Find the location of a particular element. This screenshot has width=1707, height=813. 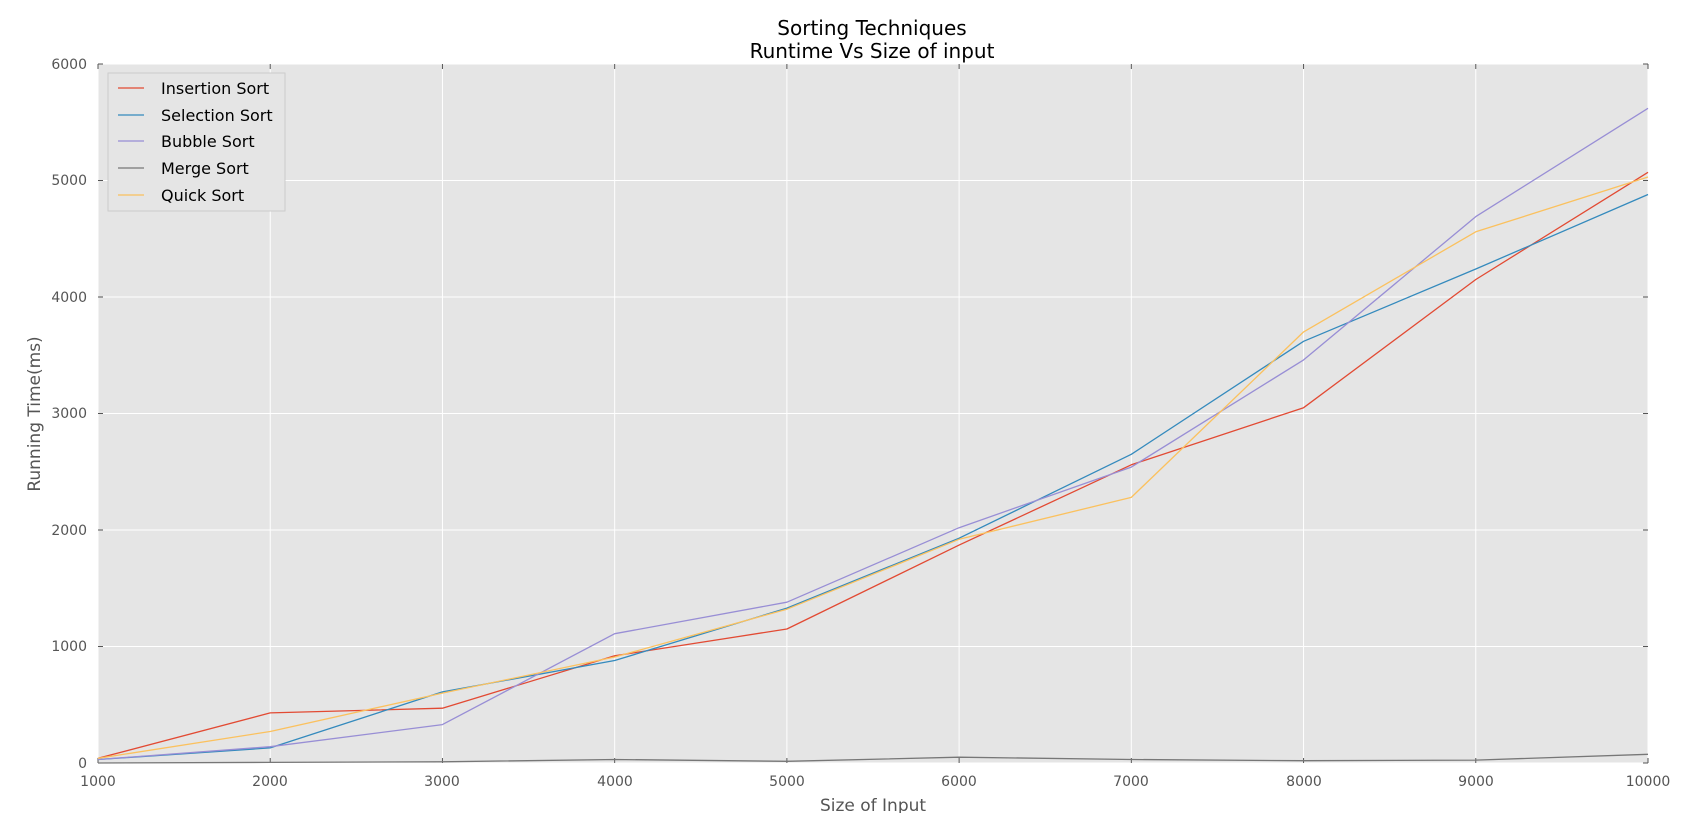

legend-item-merge-sort: Merge Sort is located at coordinates (183, 168).